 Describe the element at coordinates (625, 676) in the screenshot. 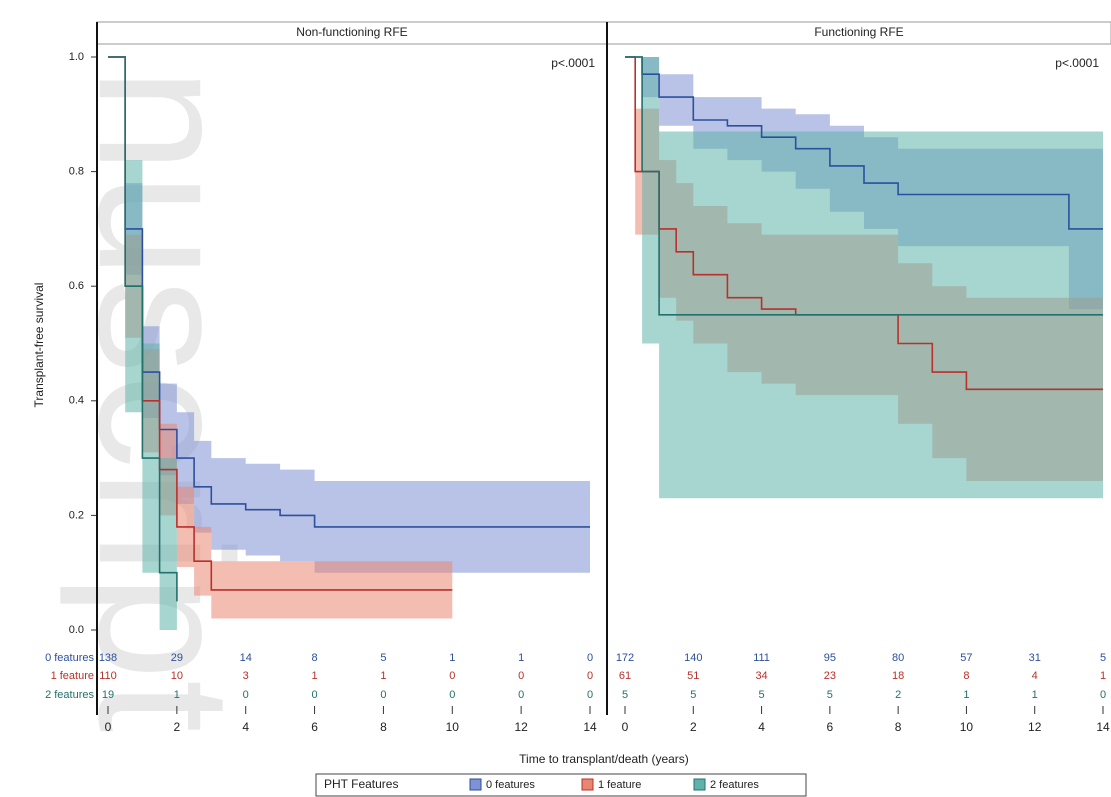

I see `at-risk-count: 61` at that location.